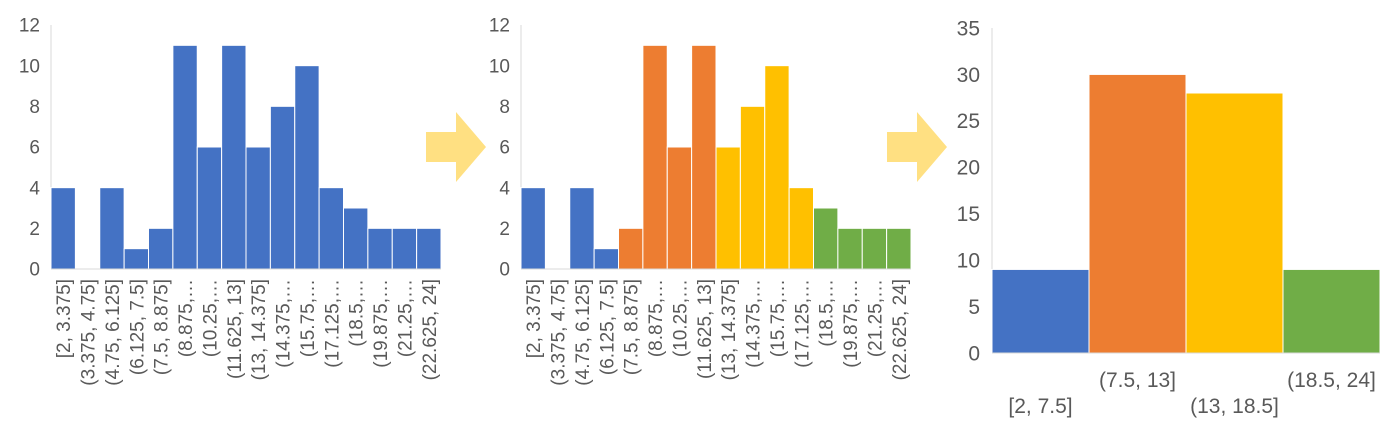 Image resolution: width=1390 pixels, height=426 pixels. What do you see at coordinates (968, 121) in the screenshot?
I see `y-tick-label: 25` at bounding box center [968, 121].